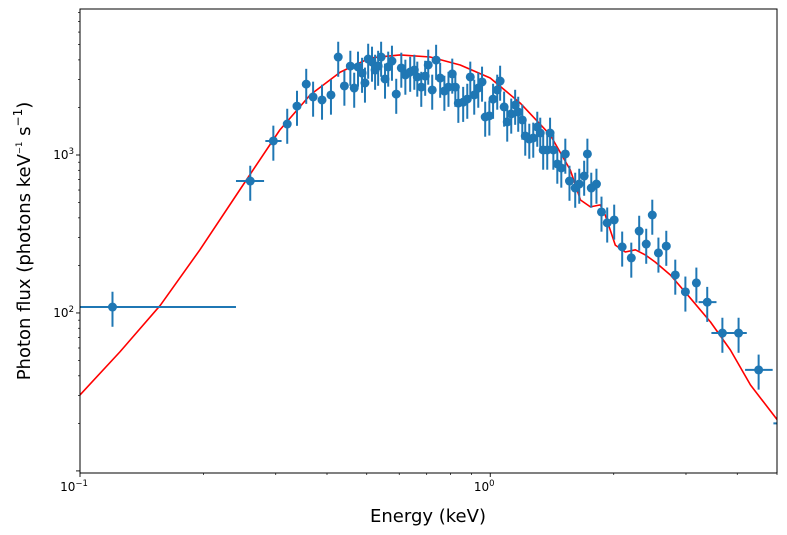 Image resolution: width=787 pixels, height=535 pixels. Describe the element at coordinates (484, 486) in the screenshot. I see `x-tick-label: 10⁰` at that location.